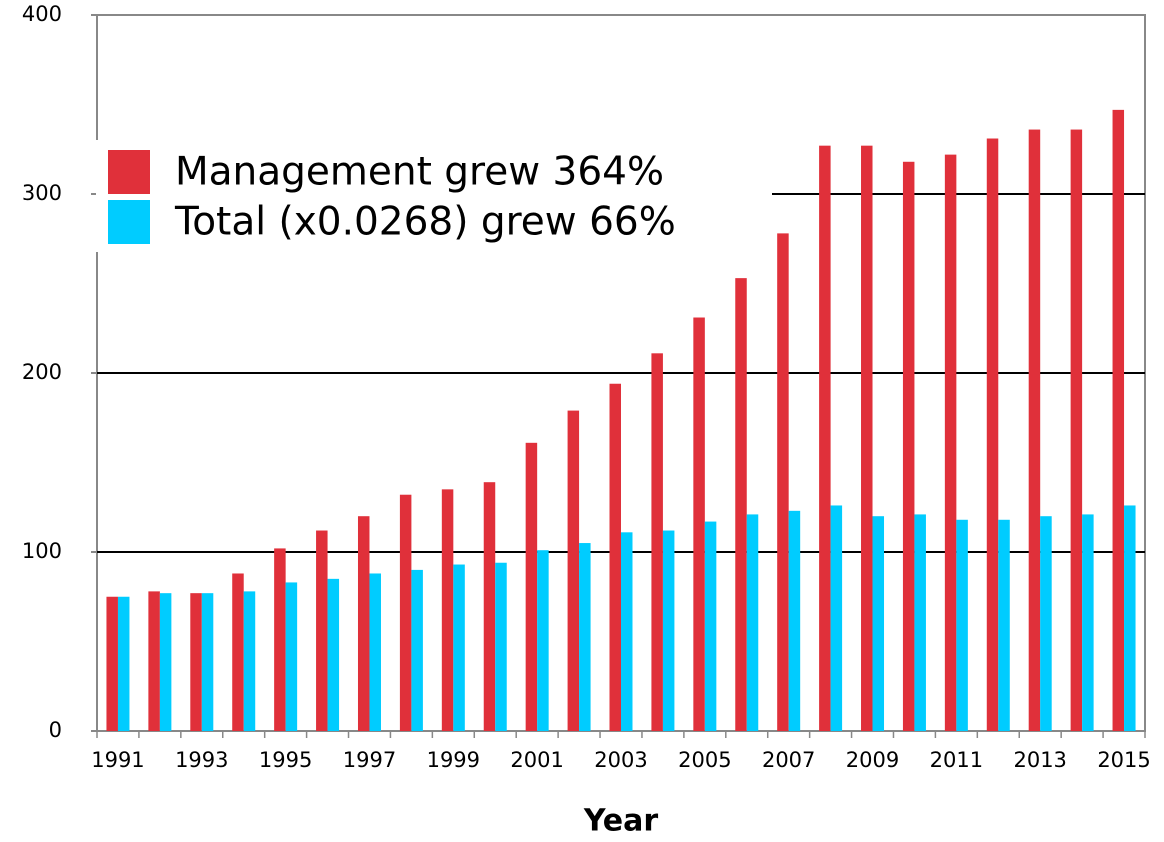  What do you see at coordinates (620, 760) in the screenshot?
I see `x-tick-label: 2003` at bounding box center [620, 760].